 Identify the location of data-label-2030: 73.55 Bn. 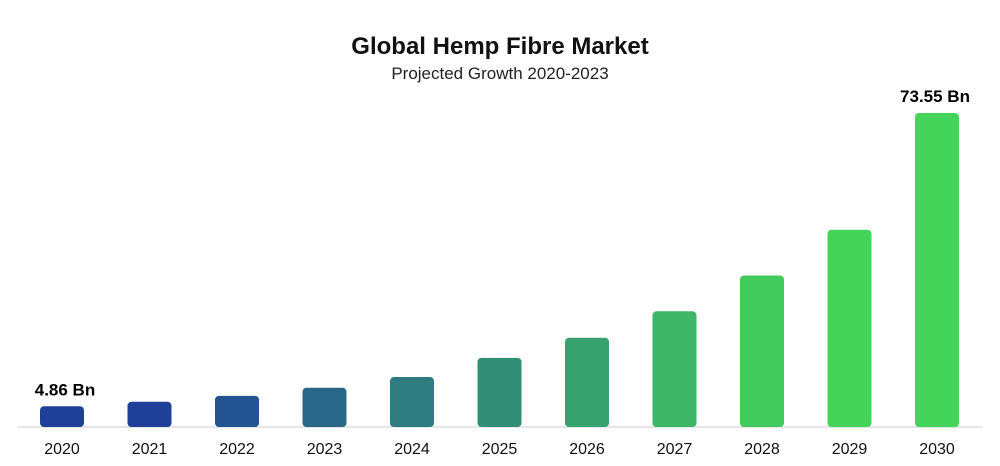
(935, 96).